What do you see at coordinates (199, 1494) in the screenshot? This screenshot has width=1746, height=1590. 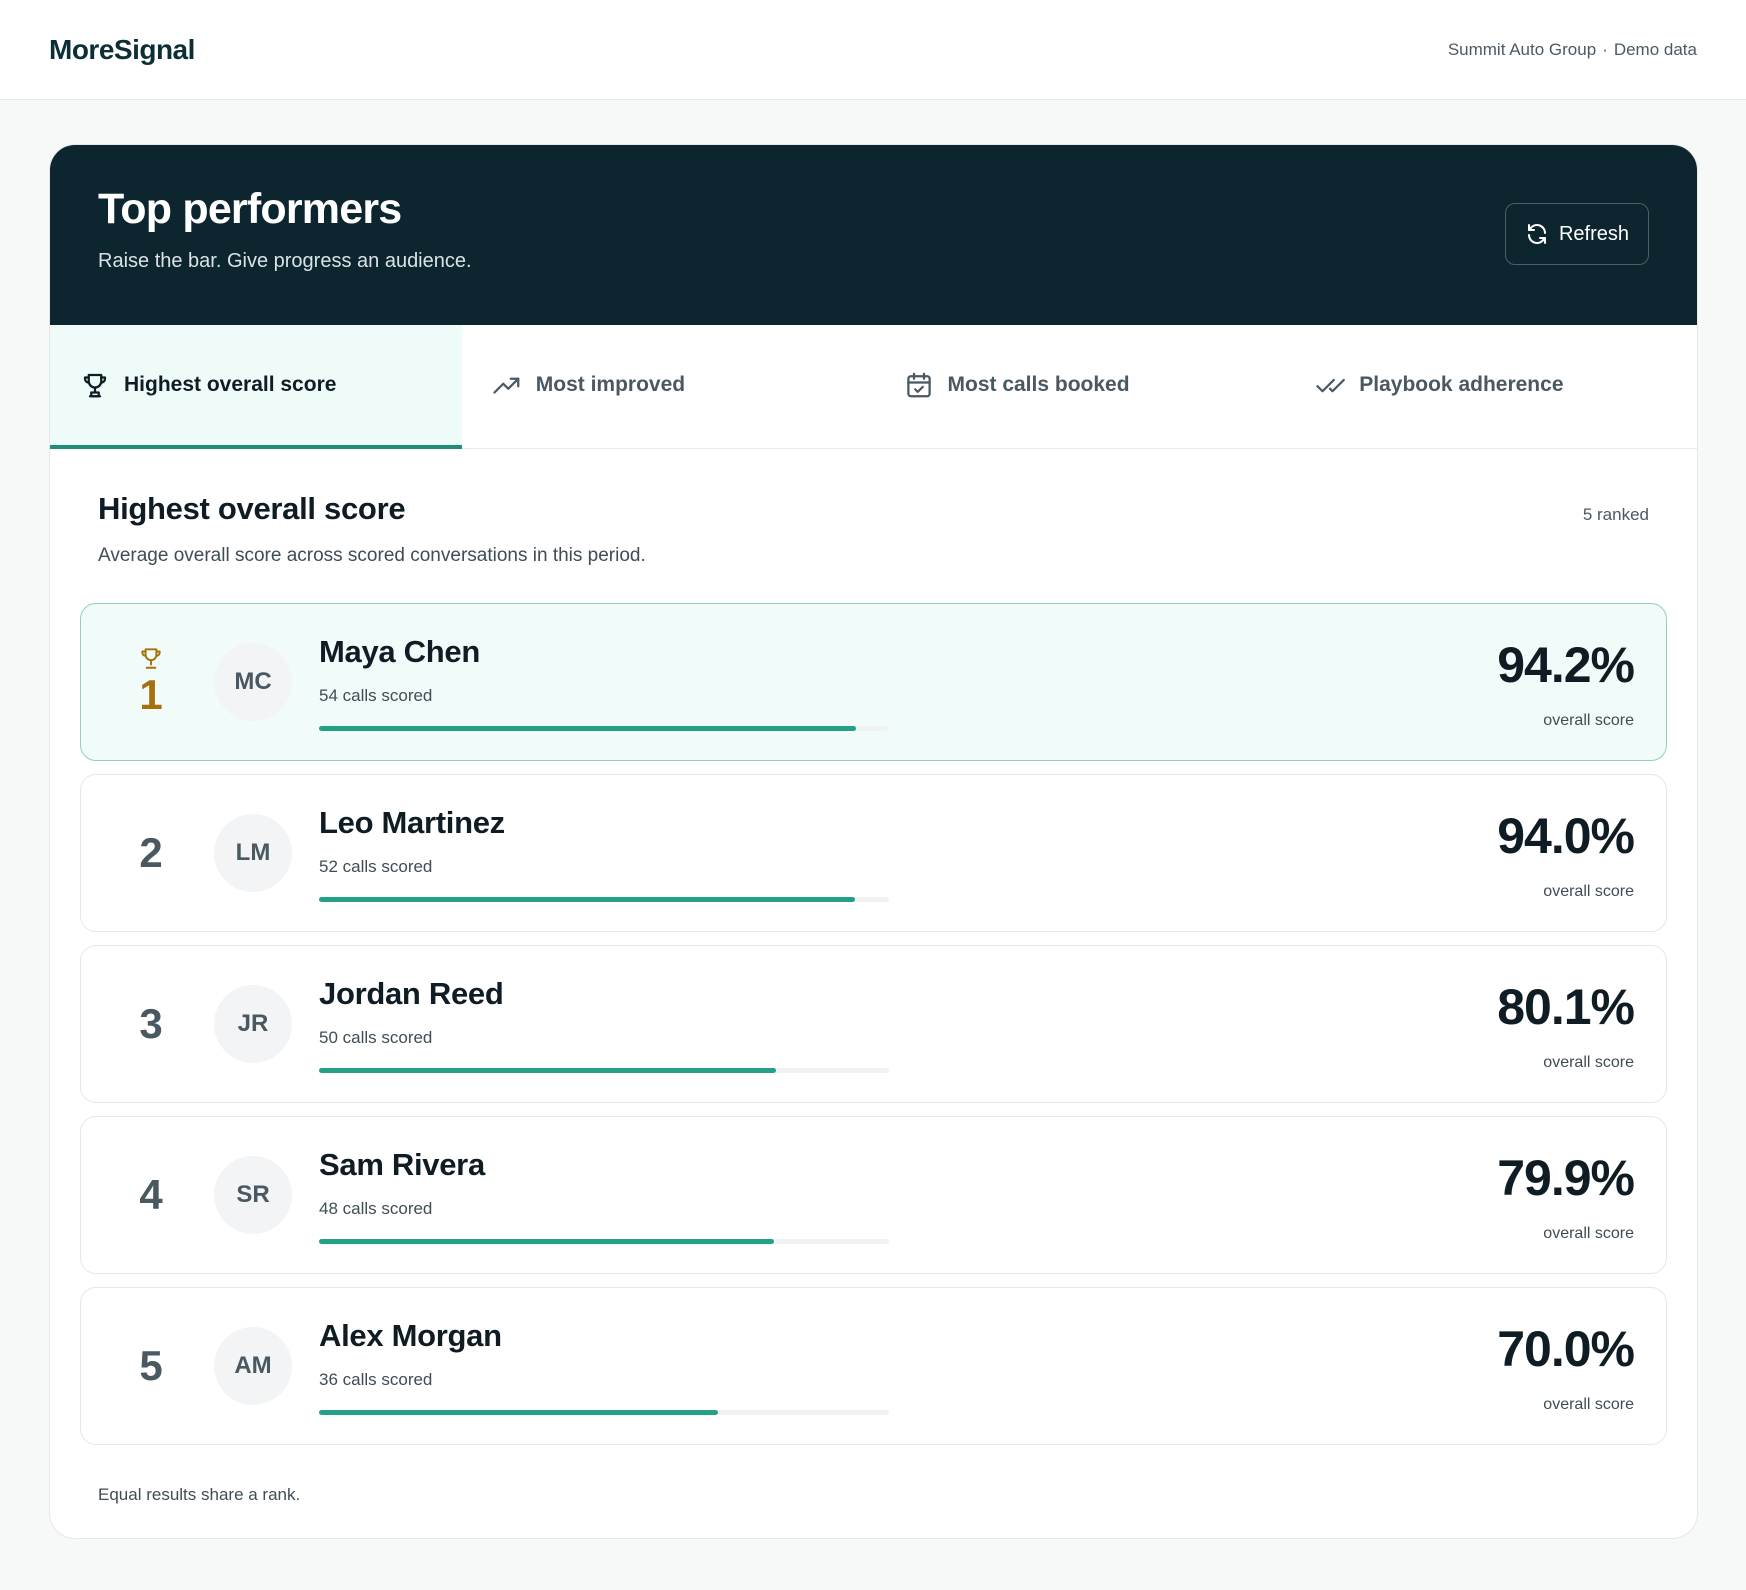 I see `footnote: Equal results share a rank.` at bounding box center [199, 1494].